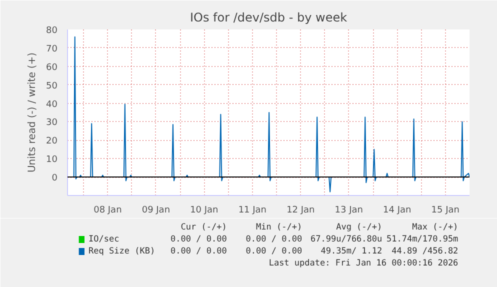  What do you see at coordinates (203, 227) in the screenshot?
I see `text: Cur (-/+)` at bounding box center [203, 227].